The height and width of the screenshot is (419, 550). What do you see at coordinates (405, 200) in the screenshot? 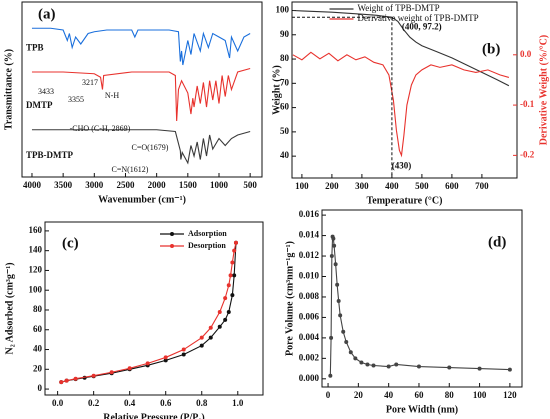
I see `x-axis-label: Temperature (°C)` at bounding box center [405, 200].